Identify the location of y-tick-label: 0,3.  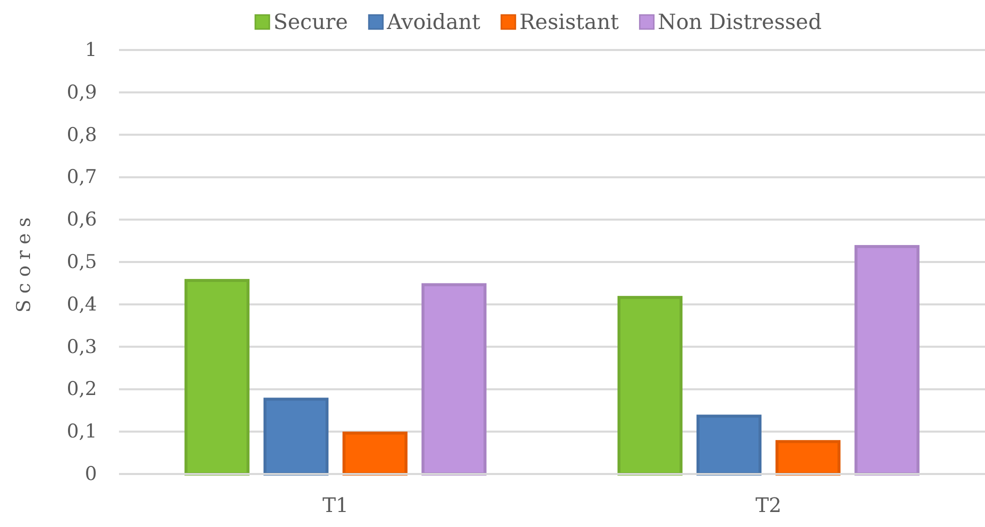
(81, 347).